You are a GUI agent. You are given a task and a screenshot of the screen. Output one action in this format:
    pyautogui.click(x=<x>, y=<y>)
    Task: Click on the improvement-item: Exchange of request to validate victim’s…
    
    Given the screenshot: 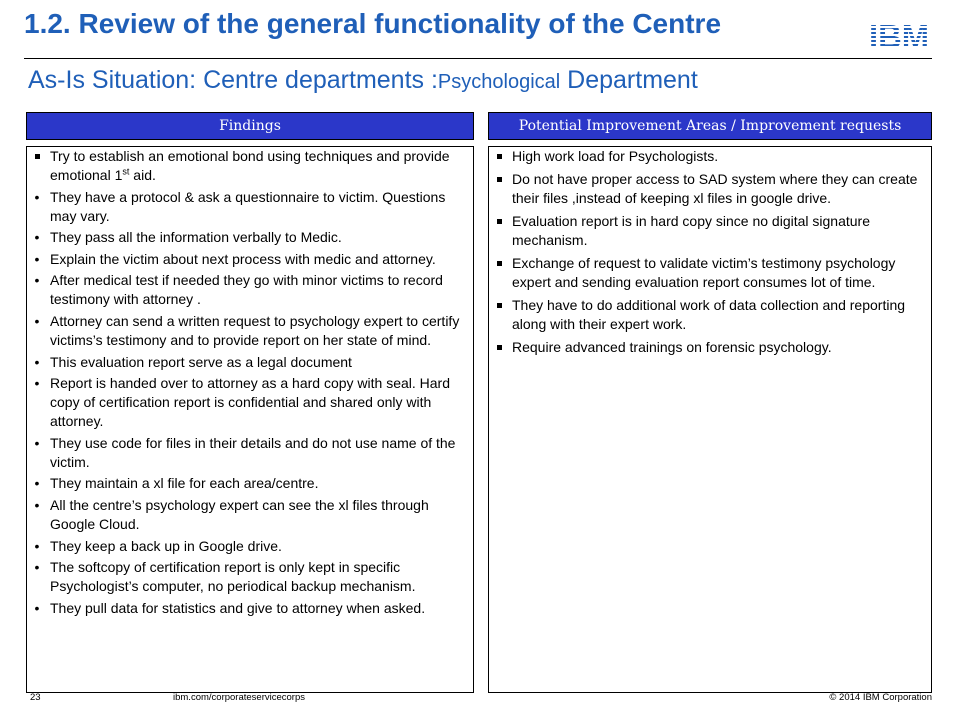 What is the action you would take?
    pyautogui.click(x=708, y=273)
    